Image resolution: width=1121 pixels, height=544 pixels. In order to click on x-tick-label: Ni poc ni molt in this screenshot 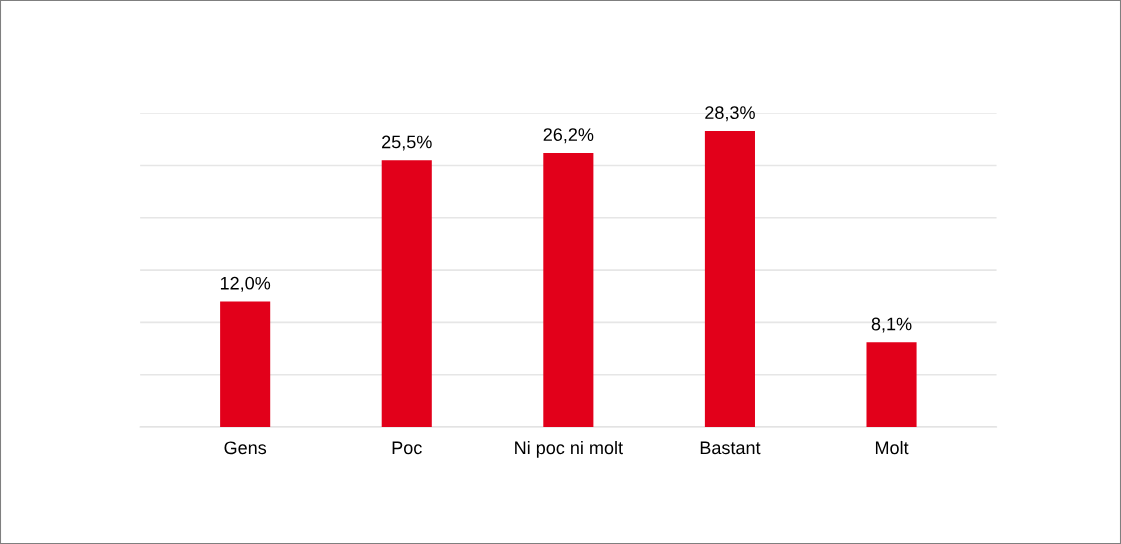, I will do `click(569, 449)`.